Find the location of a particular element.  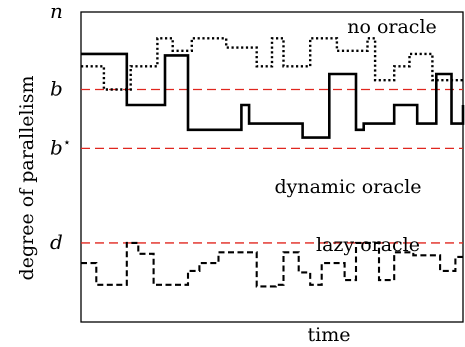

x-axis-label: time is located at coordinates (329, 335).